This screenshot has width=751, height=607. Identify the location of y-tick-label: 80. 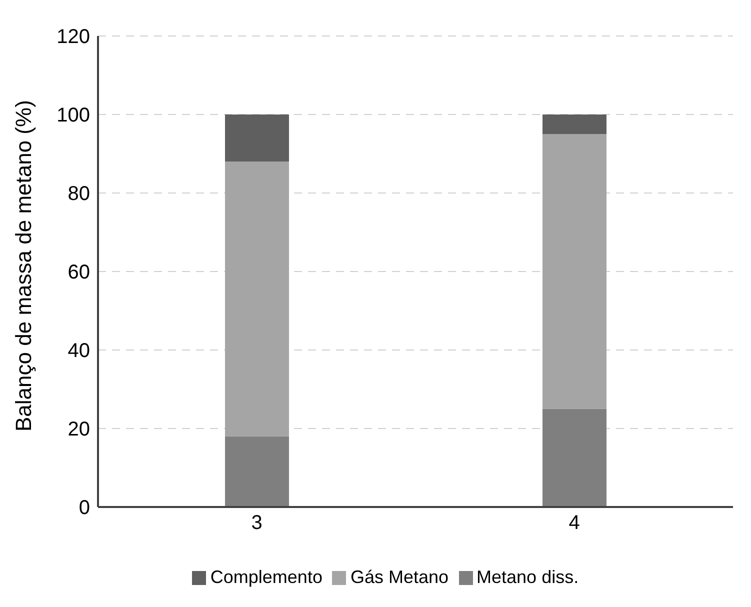
(79, 194).